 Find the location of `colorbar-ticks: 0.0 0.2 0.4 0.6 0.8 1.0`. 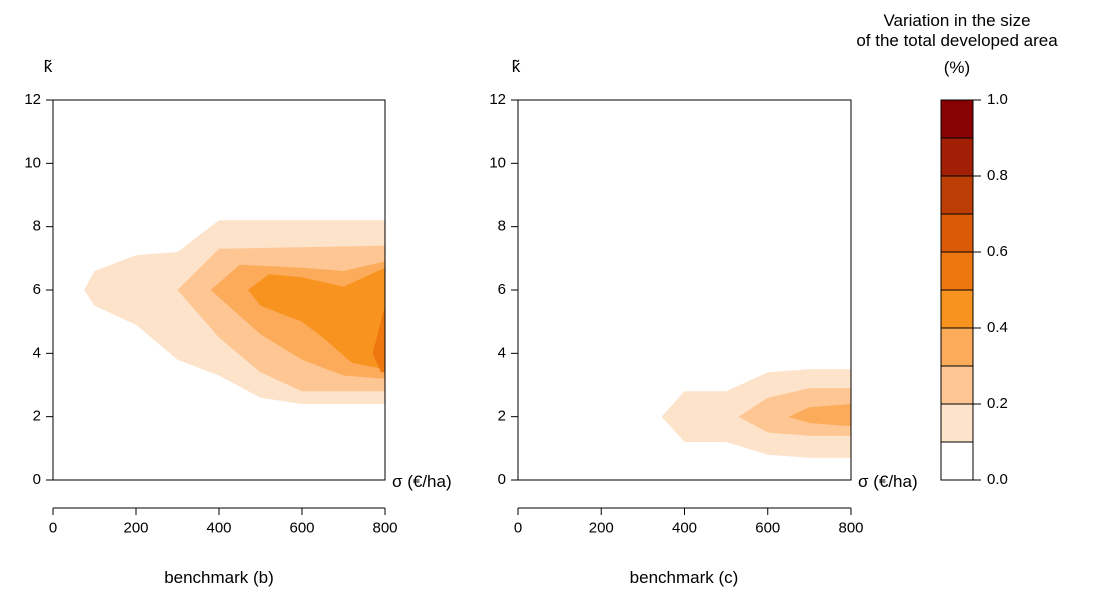

colorbar-ticks: 0.0 0.2 0.4 0.6 0.8 1.0 is located at coordinates (990, 289).